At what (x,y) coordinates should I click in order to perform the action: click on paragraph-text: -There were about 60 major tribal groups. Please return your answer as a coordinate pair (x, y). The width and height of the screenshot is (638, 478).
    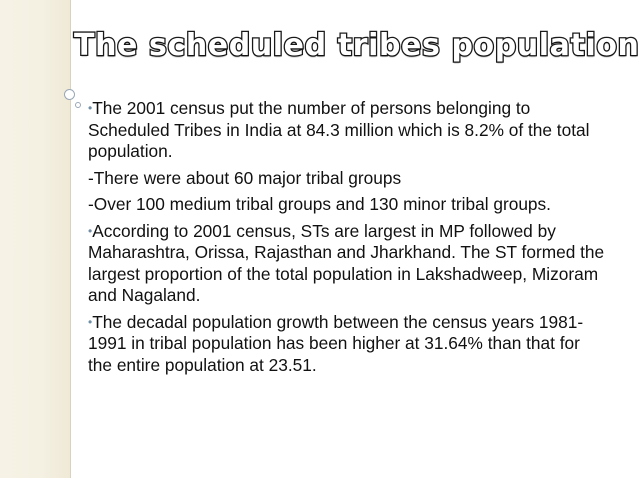
    Looking at the image, I should click on (245, 177).